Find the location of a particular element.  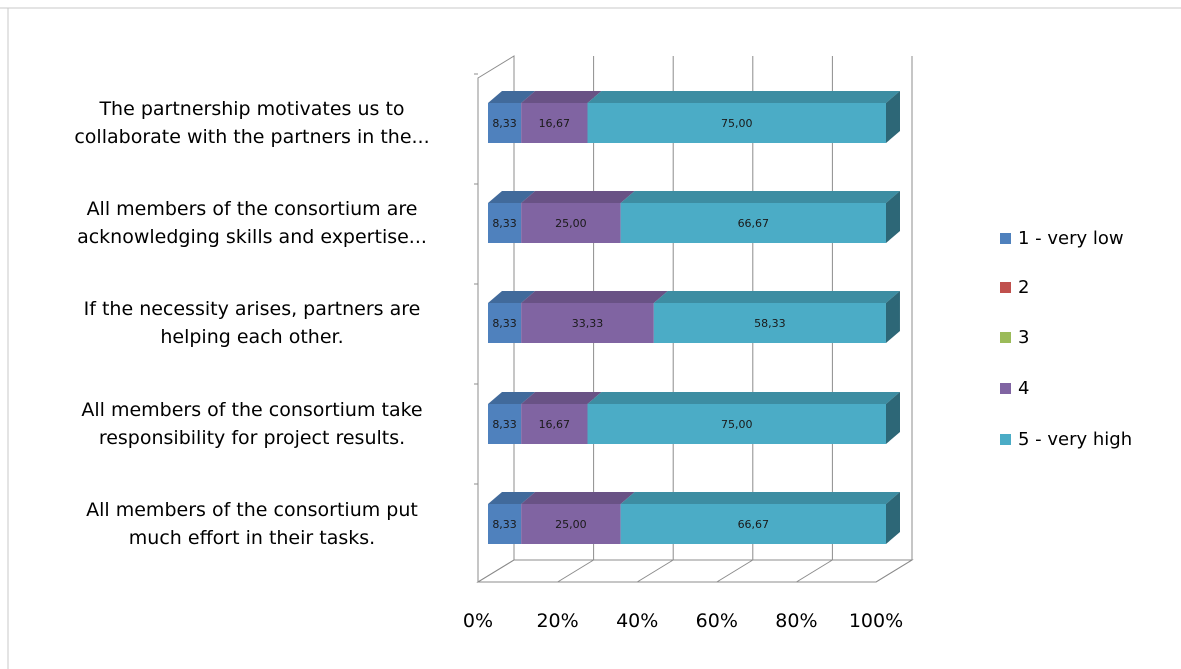

floor is located at coordinates (695, 571).